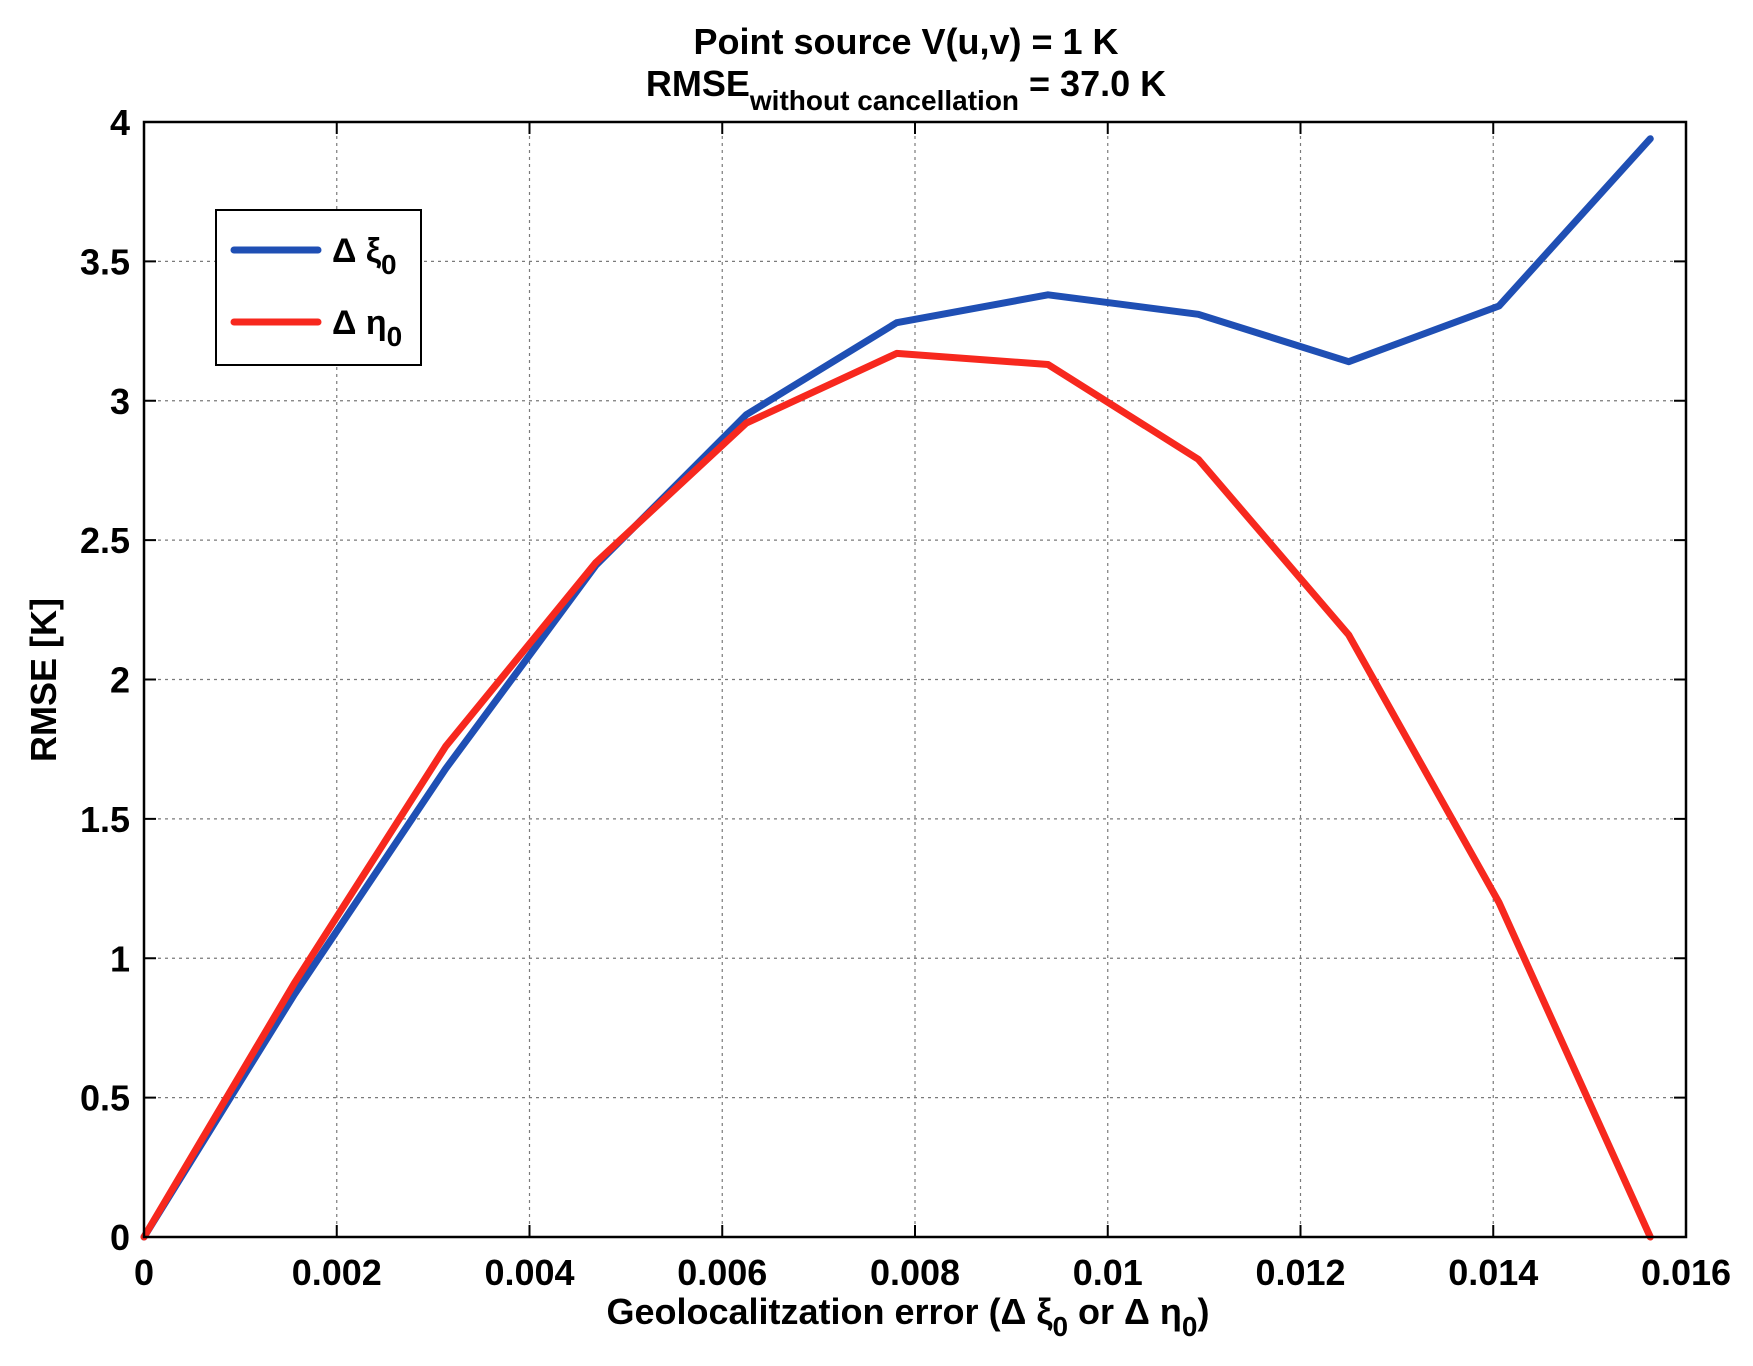 The width and height of the screenshot is (1753, 1366). Describe the element at coordinates (105, 1098) in the screenshot. I see `y-tick-label: 0.5` at that location.